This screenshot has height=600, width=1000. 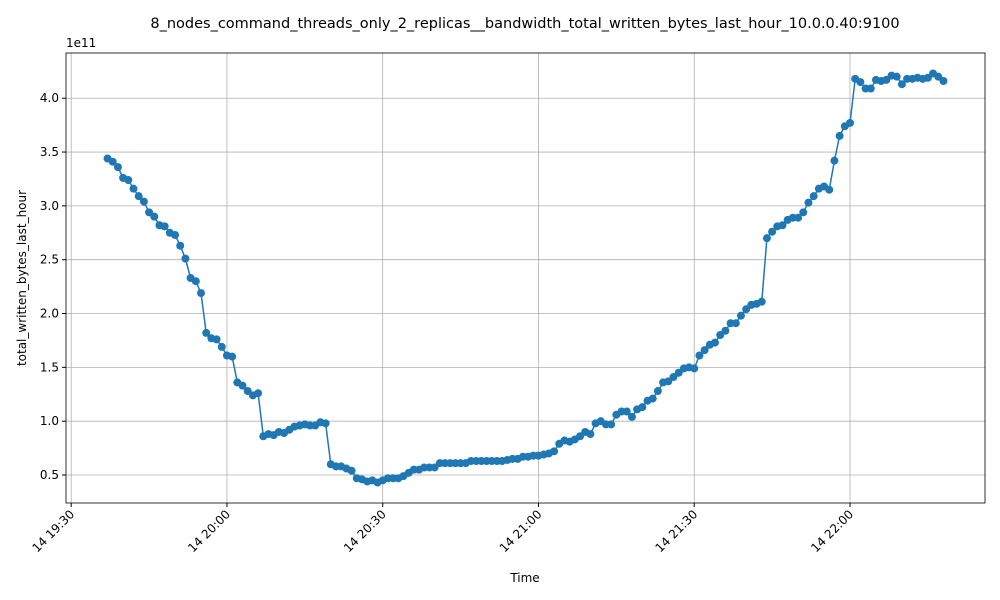 What do you see at coordinates (49, 98) in the screenshot?
I see `y-tick-label: 4.0` at bounding box center [49, 98].